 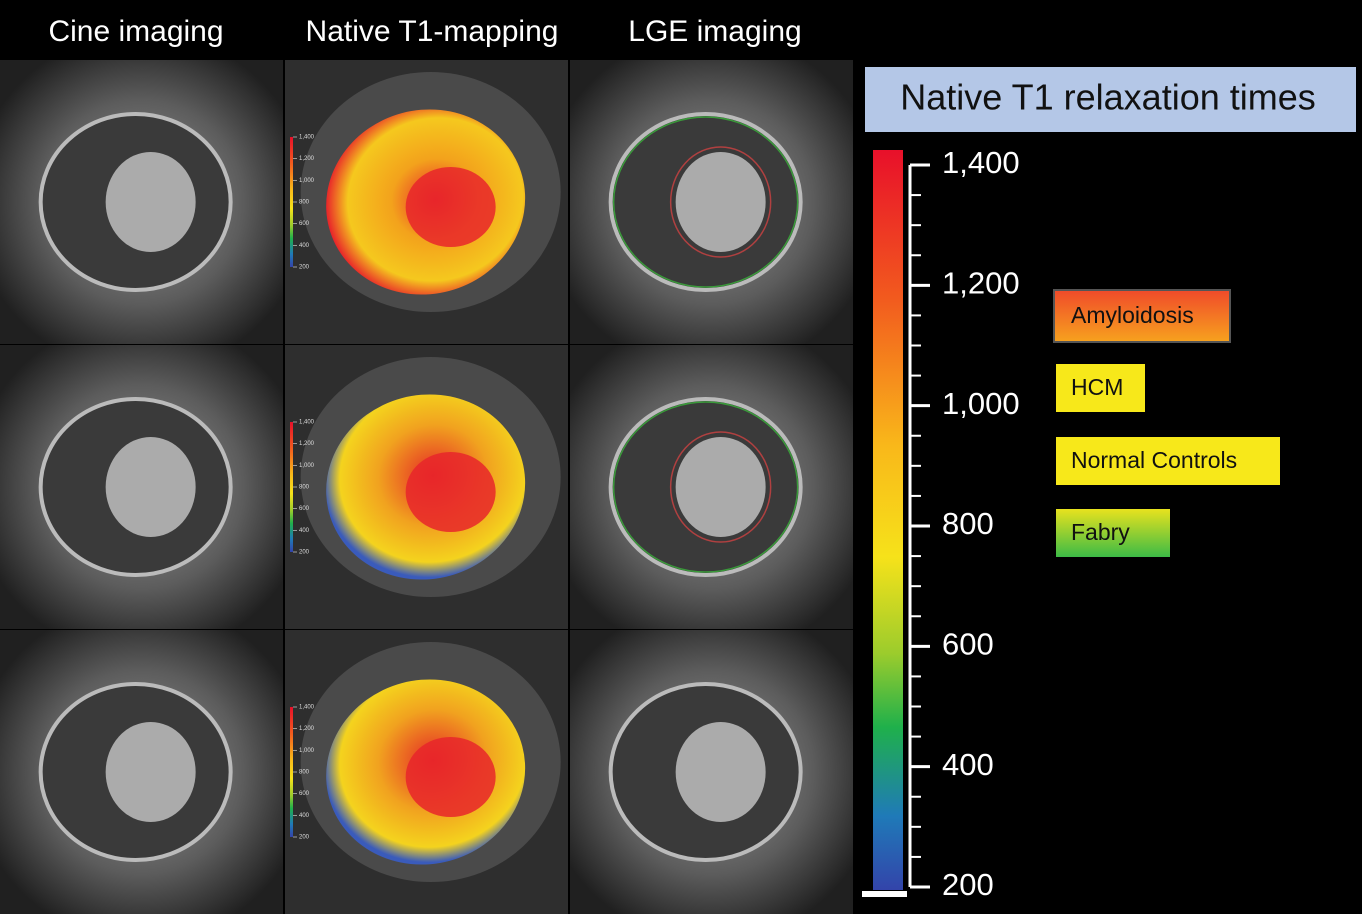 I want to click on legend-label: Amyloidosis, so click(x=1132, y=315).